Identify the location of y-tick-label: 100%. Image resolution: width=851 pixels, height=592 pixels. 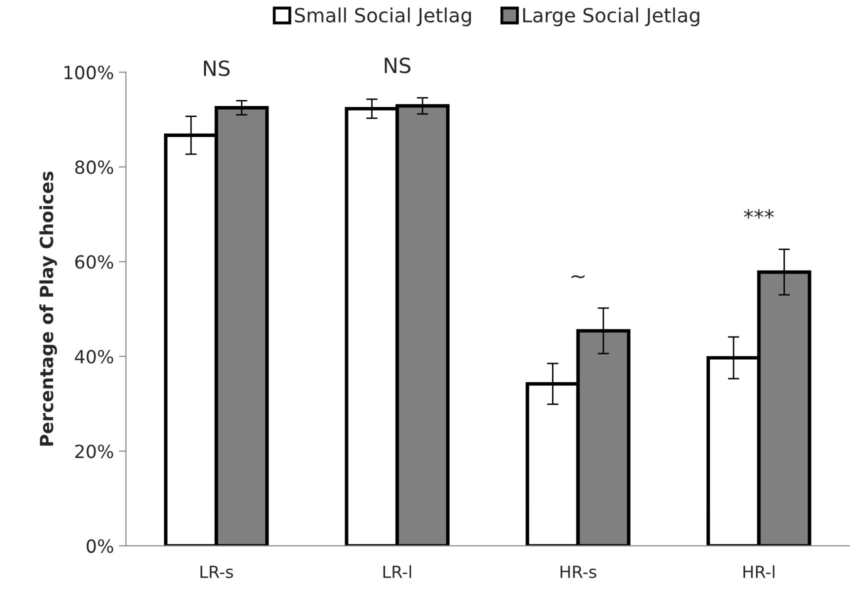
(89, 73).